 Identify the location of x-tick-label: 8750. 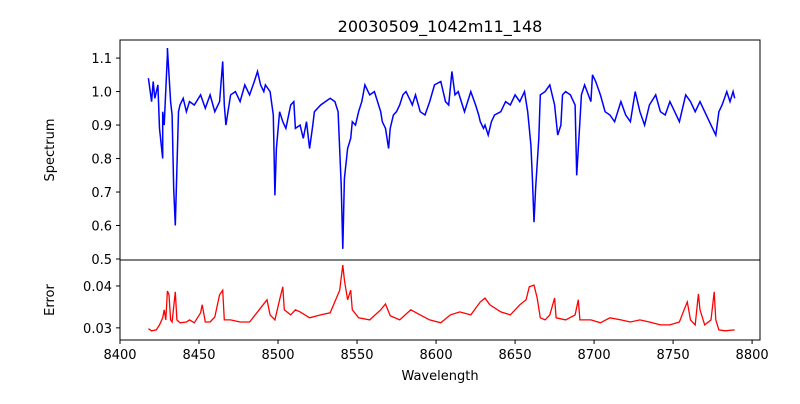
(673, 355).